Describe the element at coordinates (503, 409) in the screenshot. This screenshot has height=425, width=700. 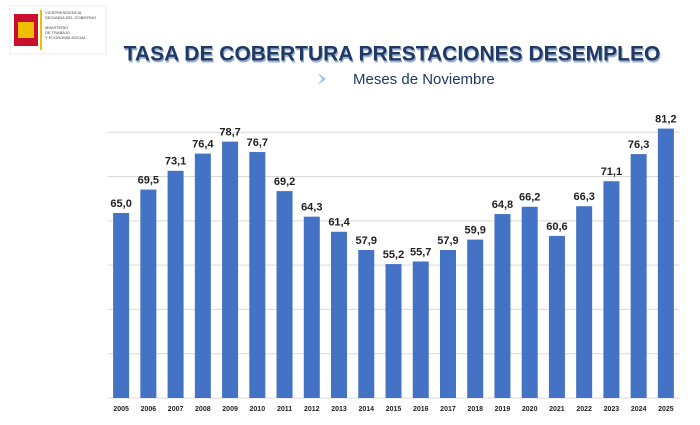
I see `x-tick-label: 2019` at that location.